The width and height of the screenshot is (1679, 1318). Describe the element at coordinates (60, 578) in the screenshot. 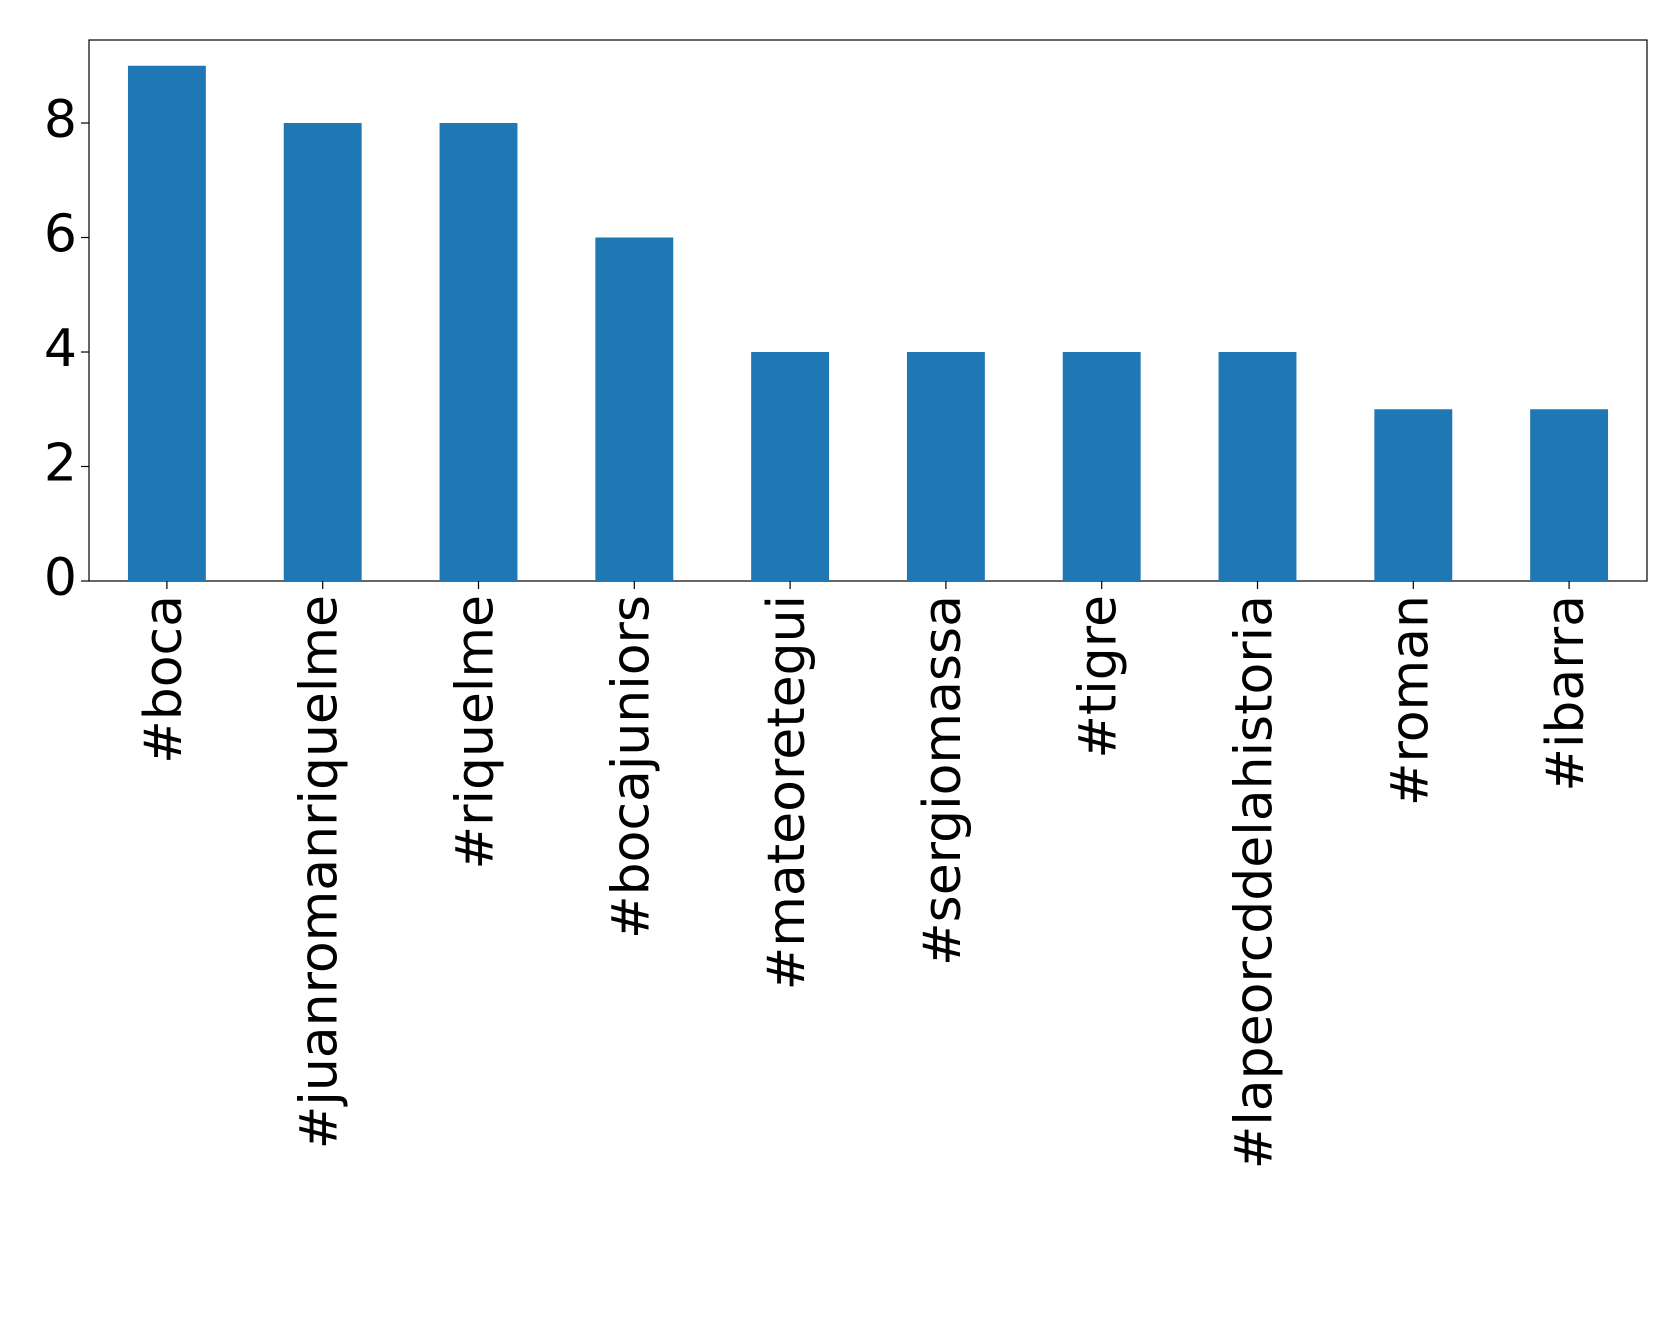

I see `y-tick-label: 0` at that location.